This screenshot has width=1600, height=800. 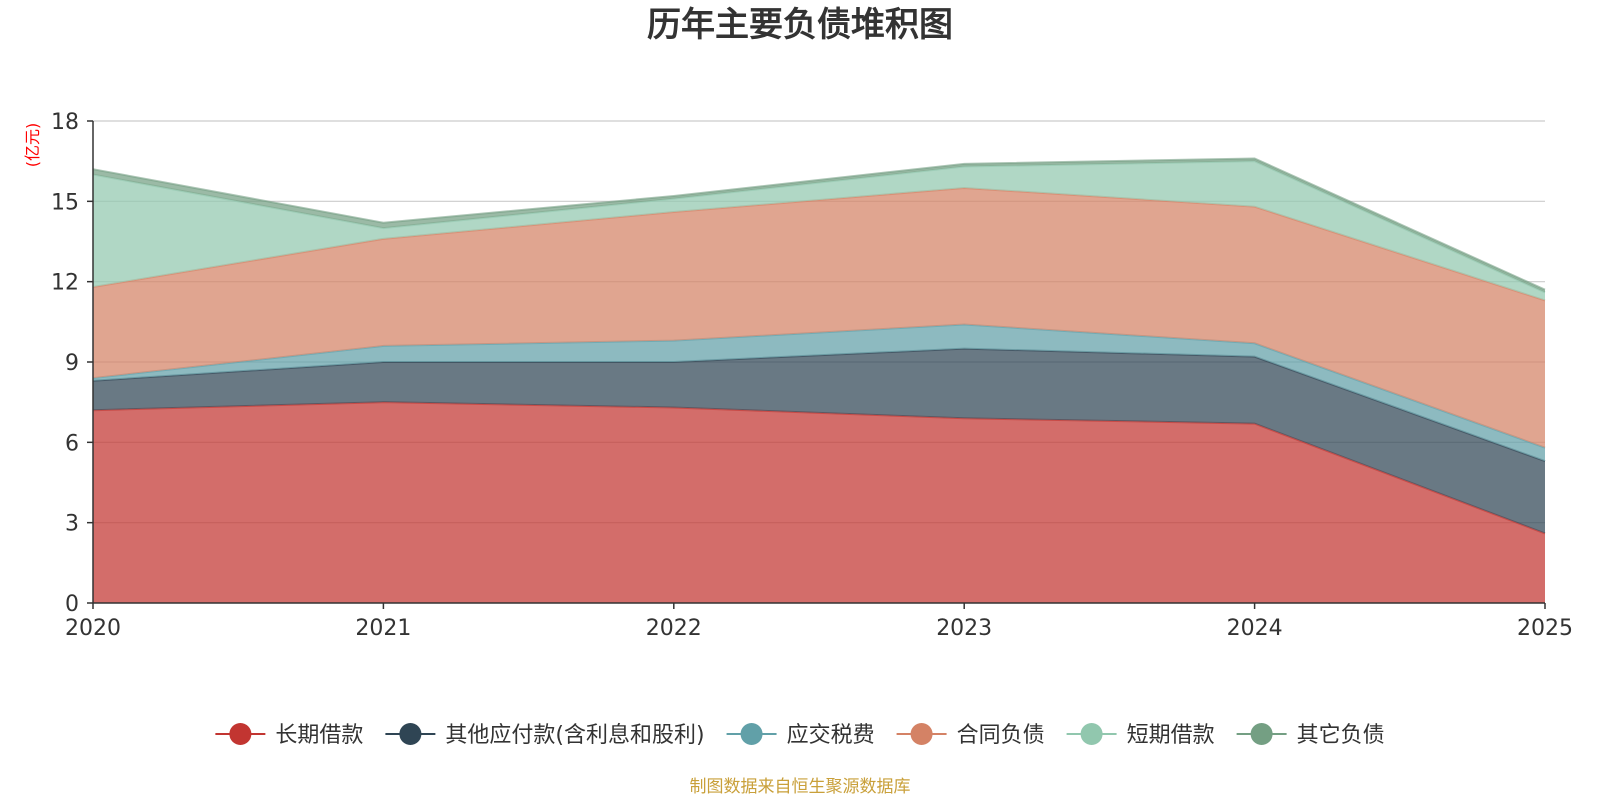 What do you see at coordinates (383, 628) in the screenshot?
I see `x-tick-label-2021: 2021` at bounding box center [383, 628].